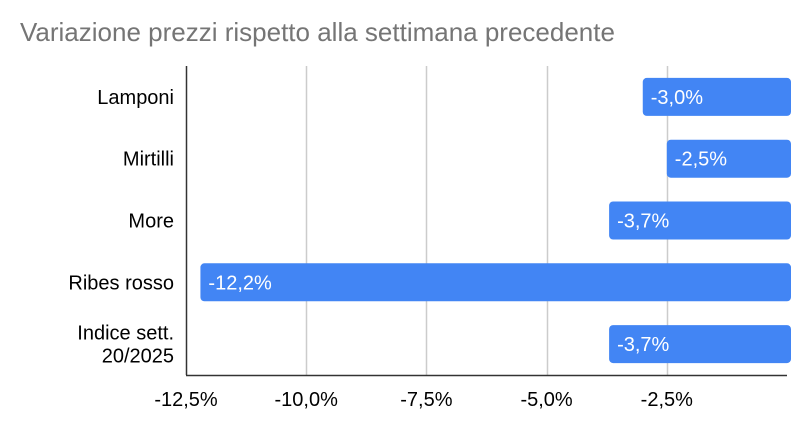 This screenshot has height=432, width=807. Describe the element at coordinates (186, 400) in the screenshot. I see `x-tick-label: -12,5%` at that location.